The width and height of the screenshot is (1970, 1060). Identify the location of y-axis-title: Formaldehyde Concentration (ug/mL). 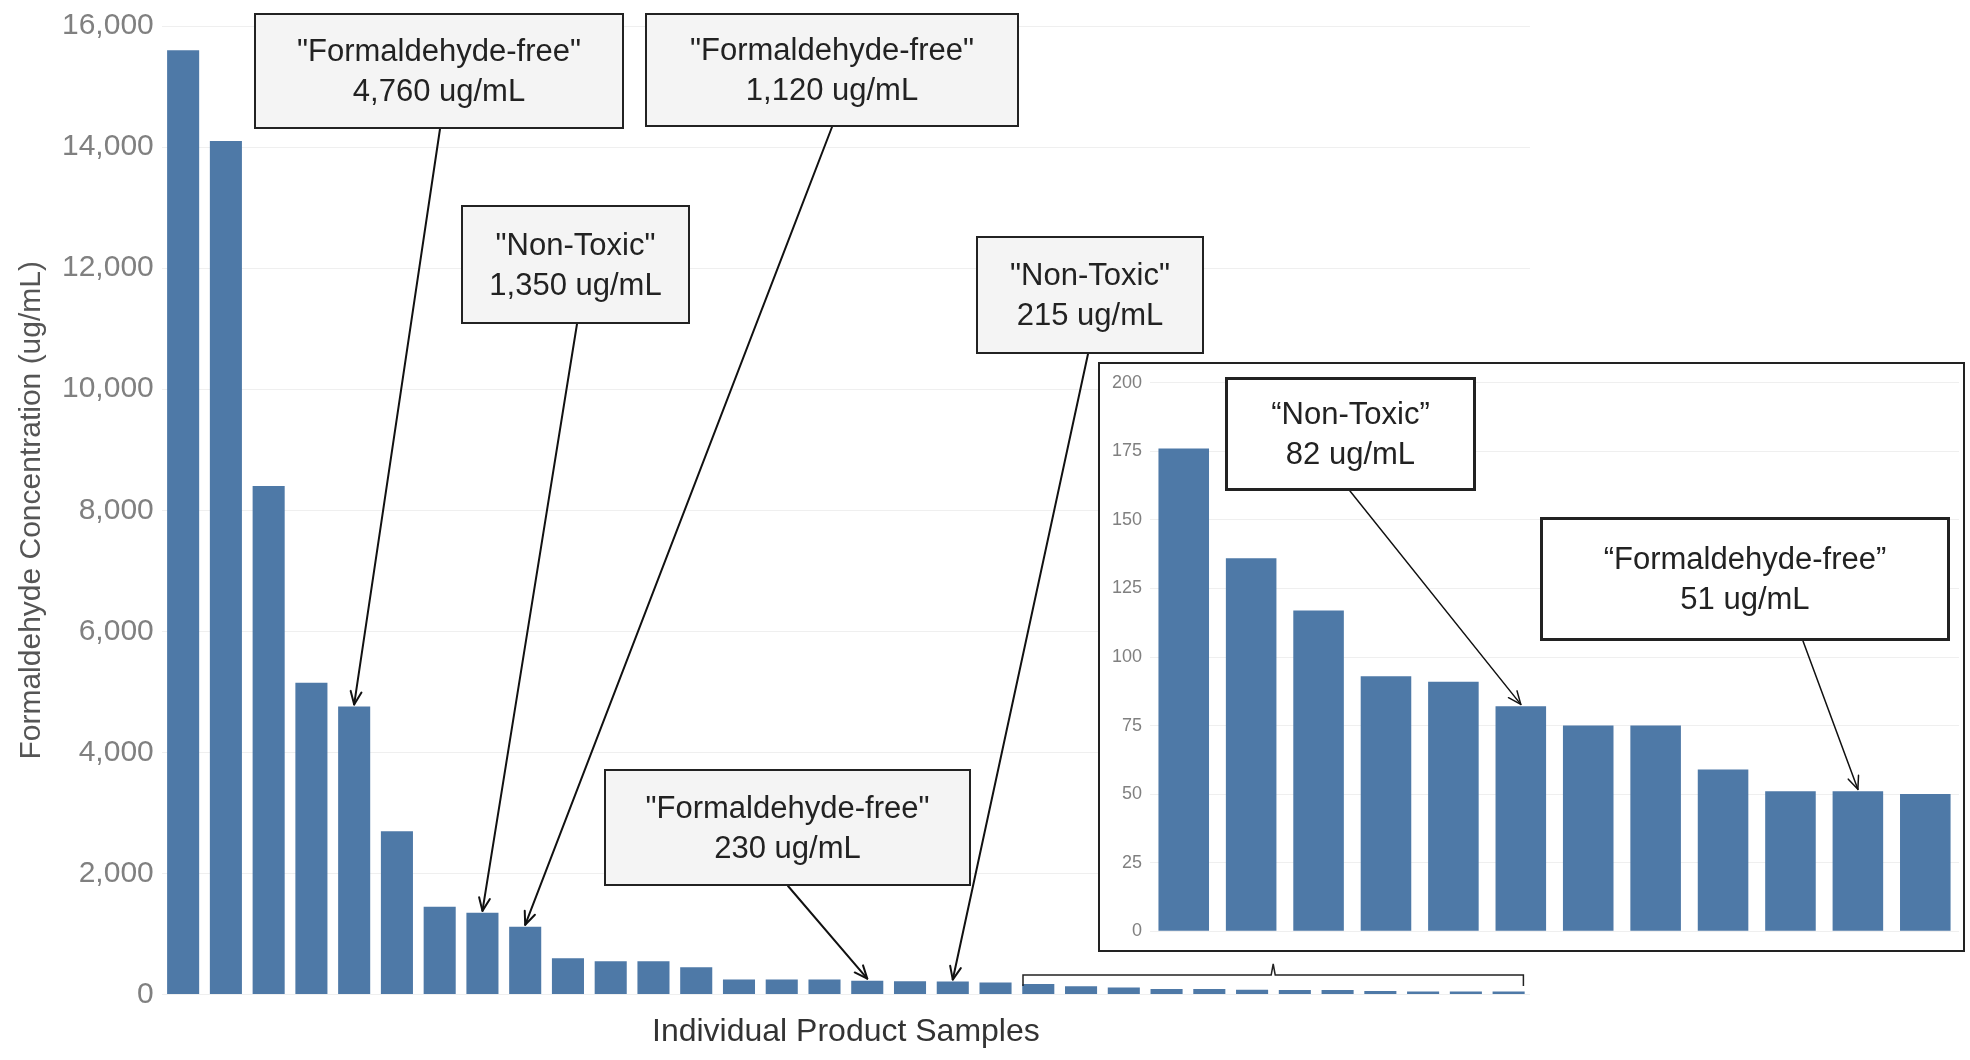
(30, 510).